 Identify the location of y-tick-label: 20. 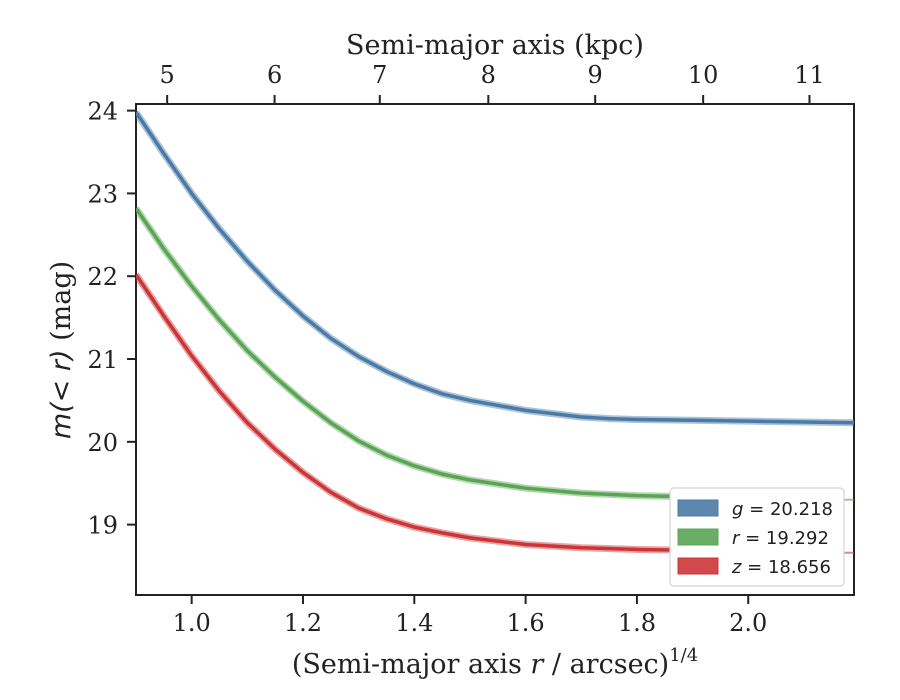
(102, 443).